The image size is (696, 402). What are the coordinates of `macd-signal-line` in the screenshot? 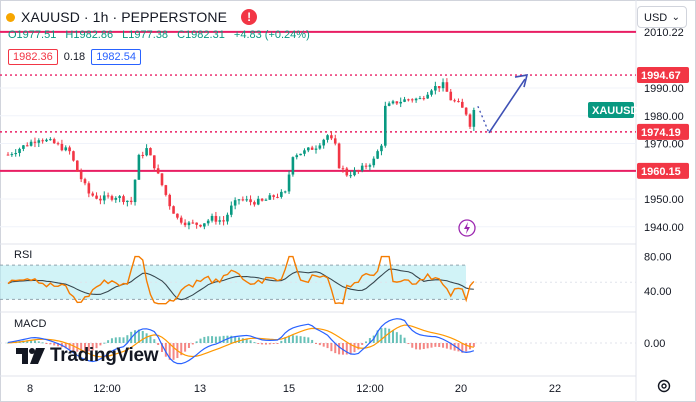 It's located at (240, 341).